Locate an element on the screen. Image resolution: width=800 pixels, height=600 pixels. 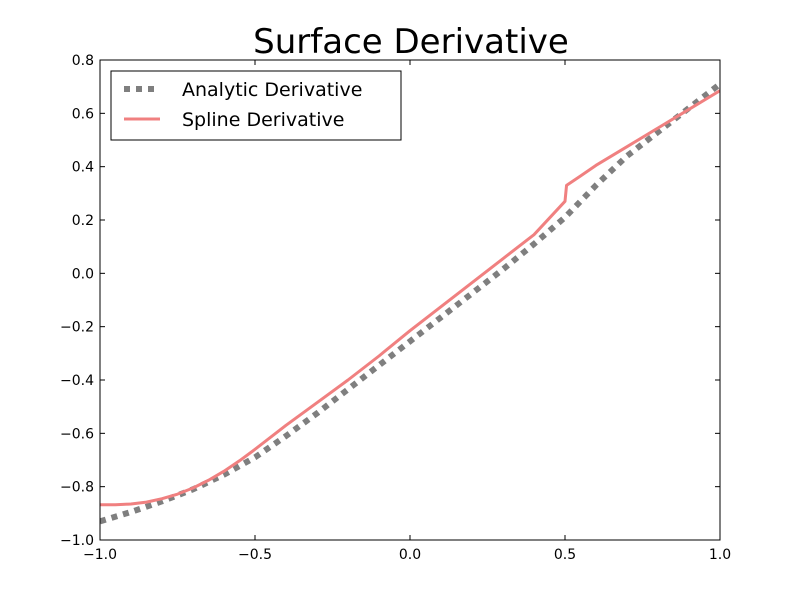
x-tick-label: −0.5 is located at coordinates (255, 555).